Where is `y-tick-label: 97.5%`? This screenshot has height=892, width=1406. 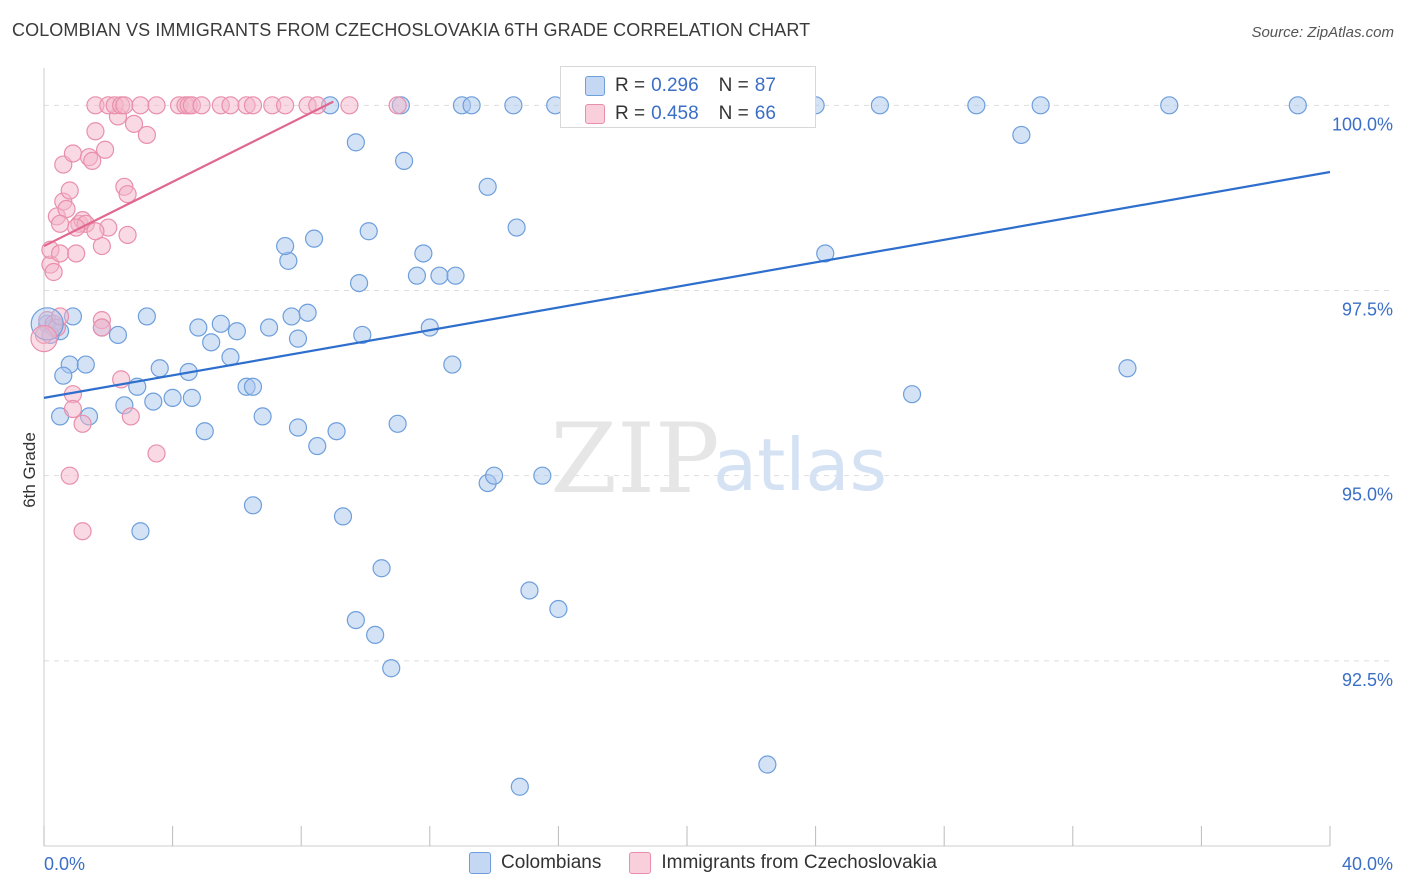 y-tick-label: 97.5% is located at coordinates (1367, 309).